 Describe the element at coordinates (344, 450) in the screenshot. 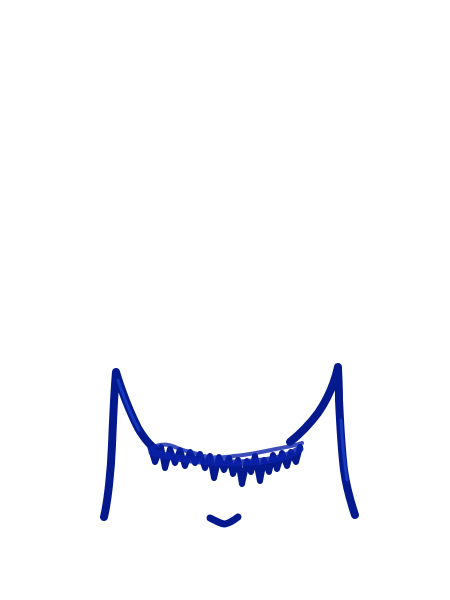

I see `right-line-highlight` at that location.